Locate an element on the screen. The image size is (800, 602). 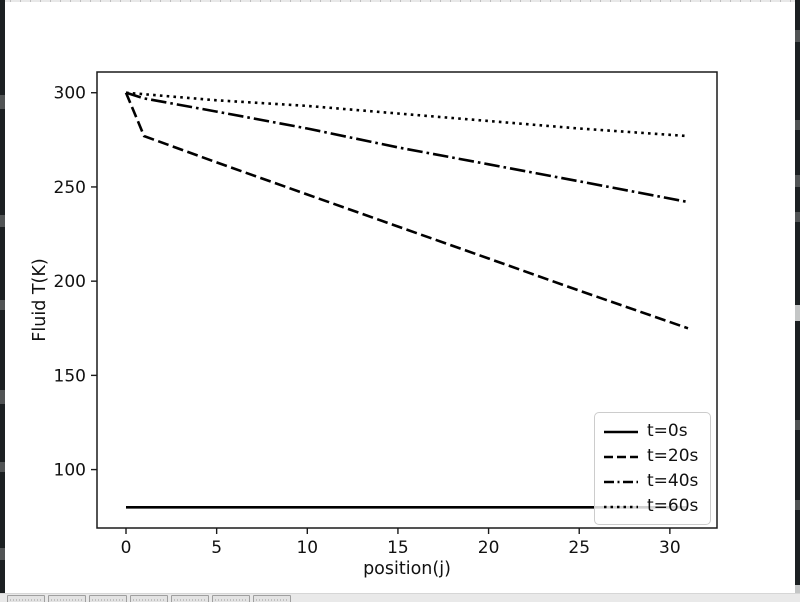
legend-item: t=20s is located at coordinates (653, 456).